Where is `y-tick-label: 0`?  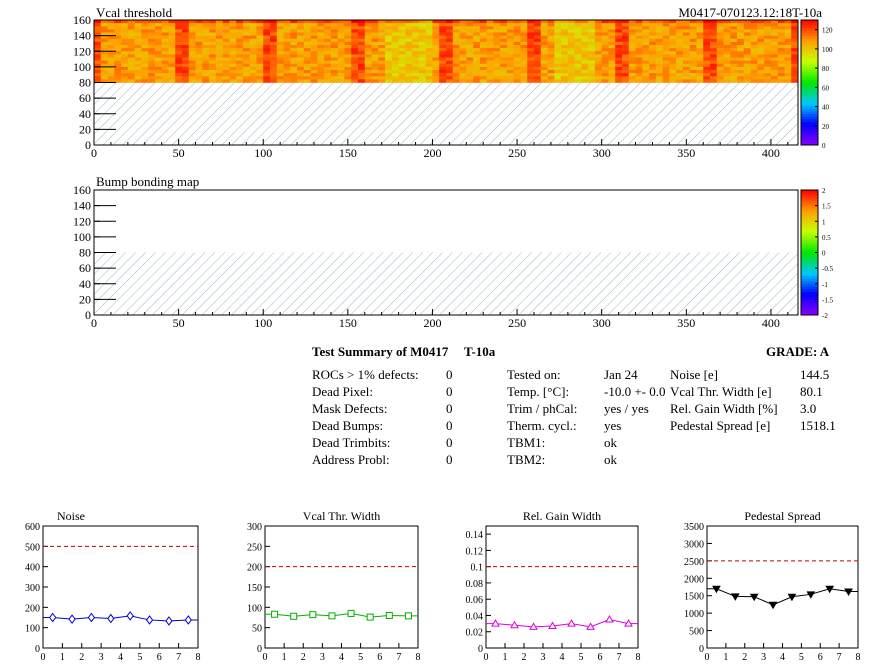 y-tick-label: 0 is located at coordinates (88, 145).